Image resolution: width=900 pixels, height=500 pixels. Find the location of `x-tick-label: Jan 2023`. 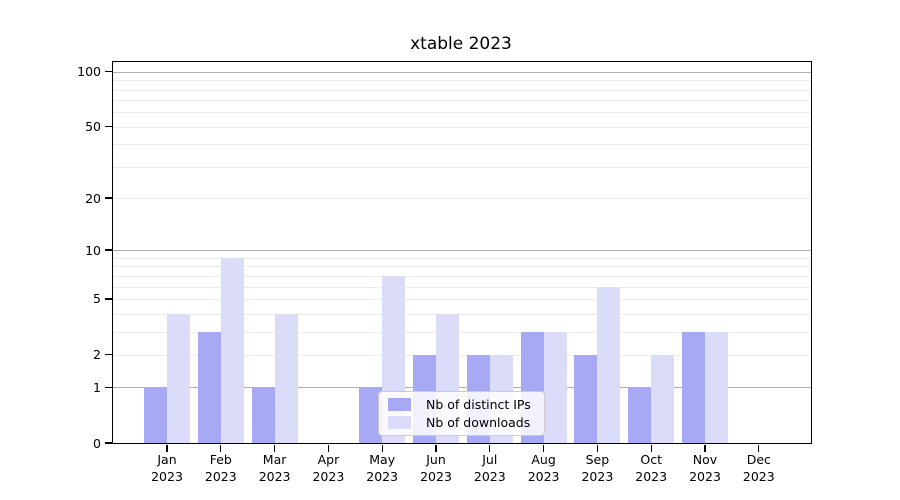

x-tick-label: Jan 2023 is located at coordinates (167, 468).